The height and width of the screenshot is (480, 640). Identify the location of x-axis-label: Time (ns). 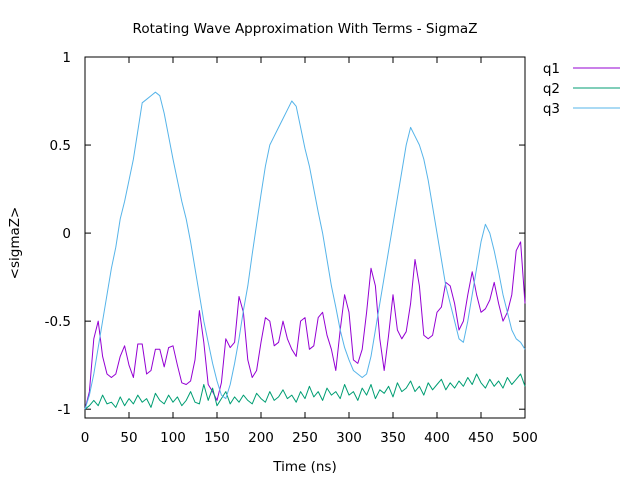
(304, 467).